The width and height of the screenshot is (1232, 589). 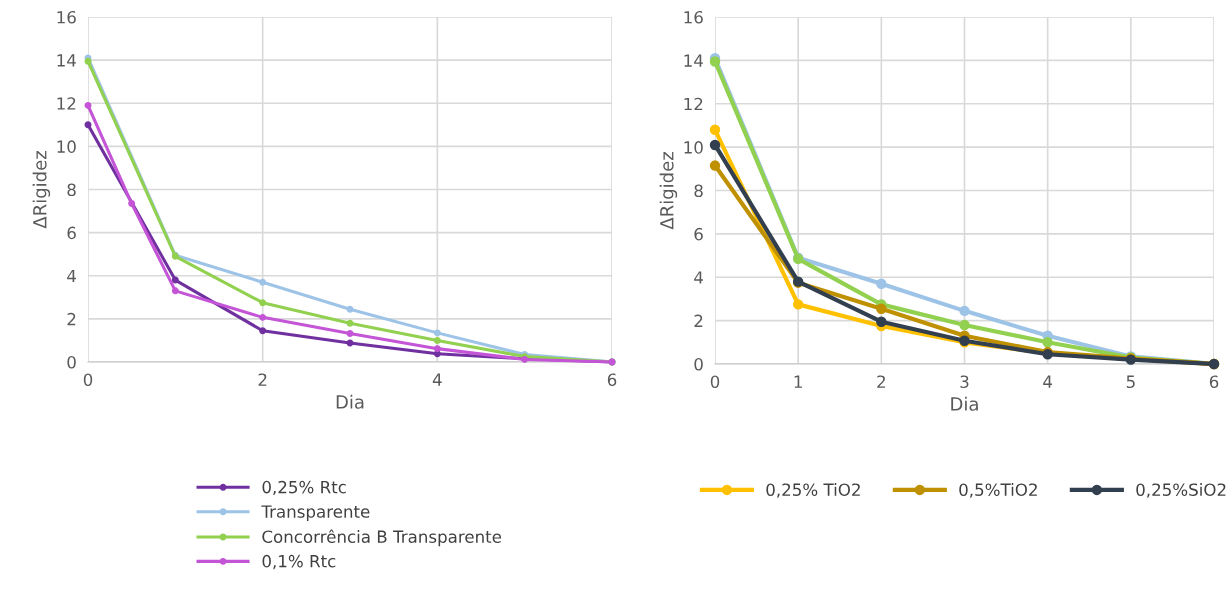 I want to click on legend-label: 0,25% Rtc, so click(x=304, y=488).